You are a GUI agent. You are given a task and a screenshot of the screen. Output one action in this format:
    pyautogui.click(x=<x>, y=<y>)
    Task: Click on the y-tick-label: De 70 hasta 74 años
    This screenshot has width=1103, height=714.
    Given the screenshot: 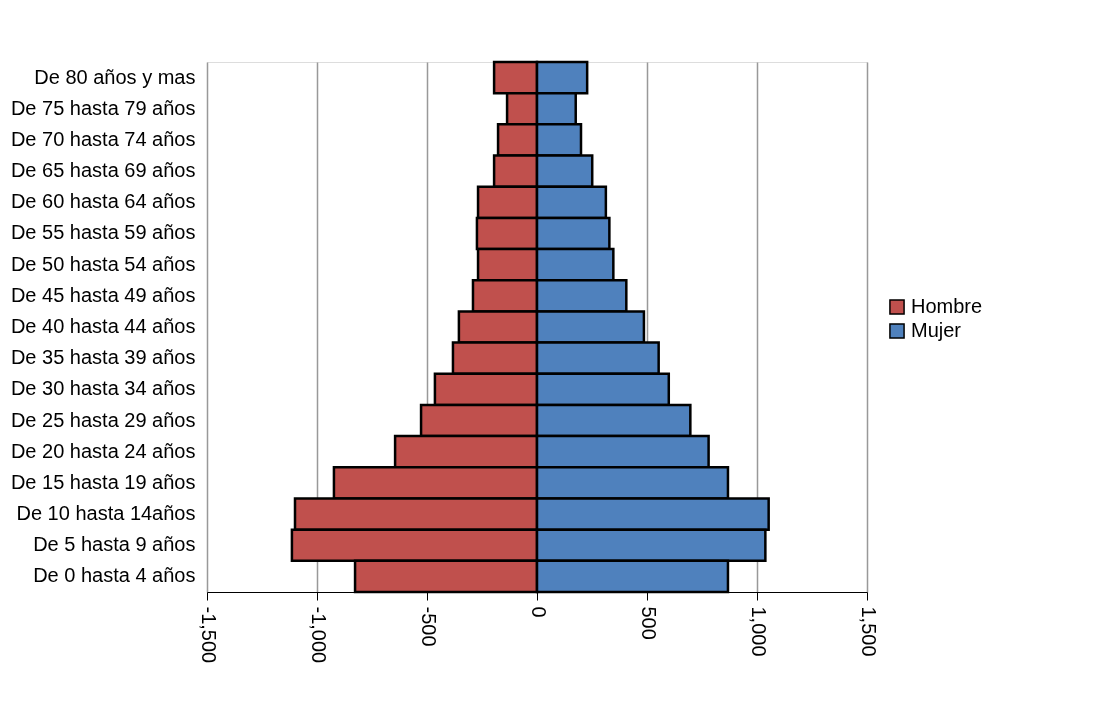 What is the action you would take?
    pyautogui.click(x=103, y=138)
    